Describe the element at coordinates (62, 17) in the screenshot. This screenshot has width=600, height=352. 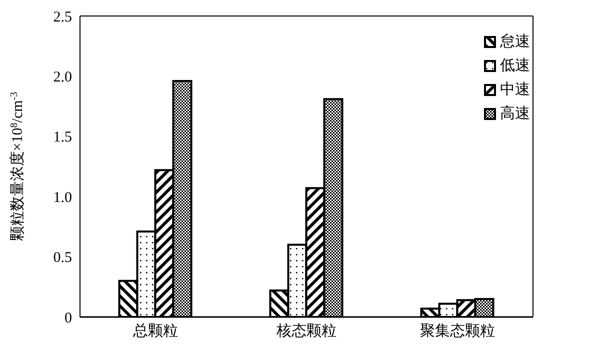
I see `y-tick-label: 2.5` at that location.